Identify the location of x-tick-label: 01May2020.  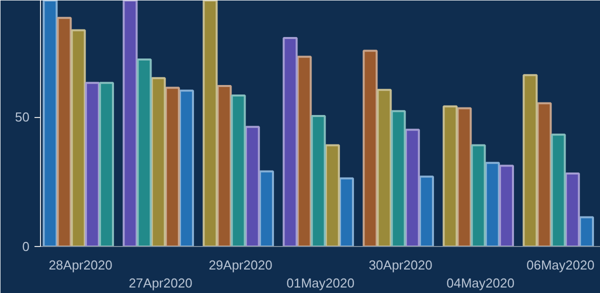
(320, 283).